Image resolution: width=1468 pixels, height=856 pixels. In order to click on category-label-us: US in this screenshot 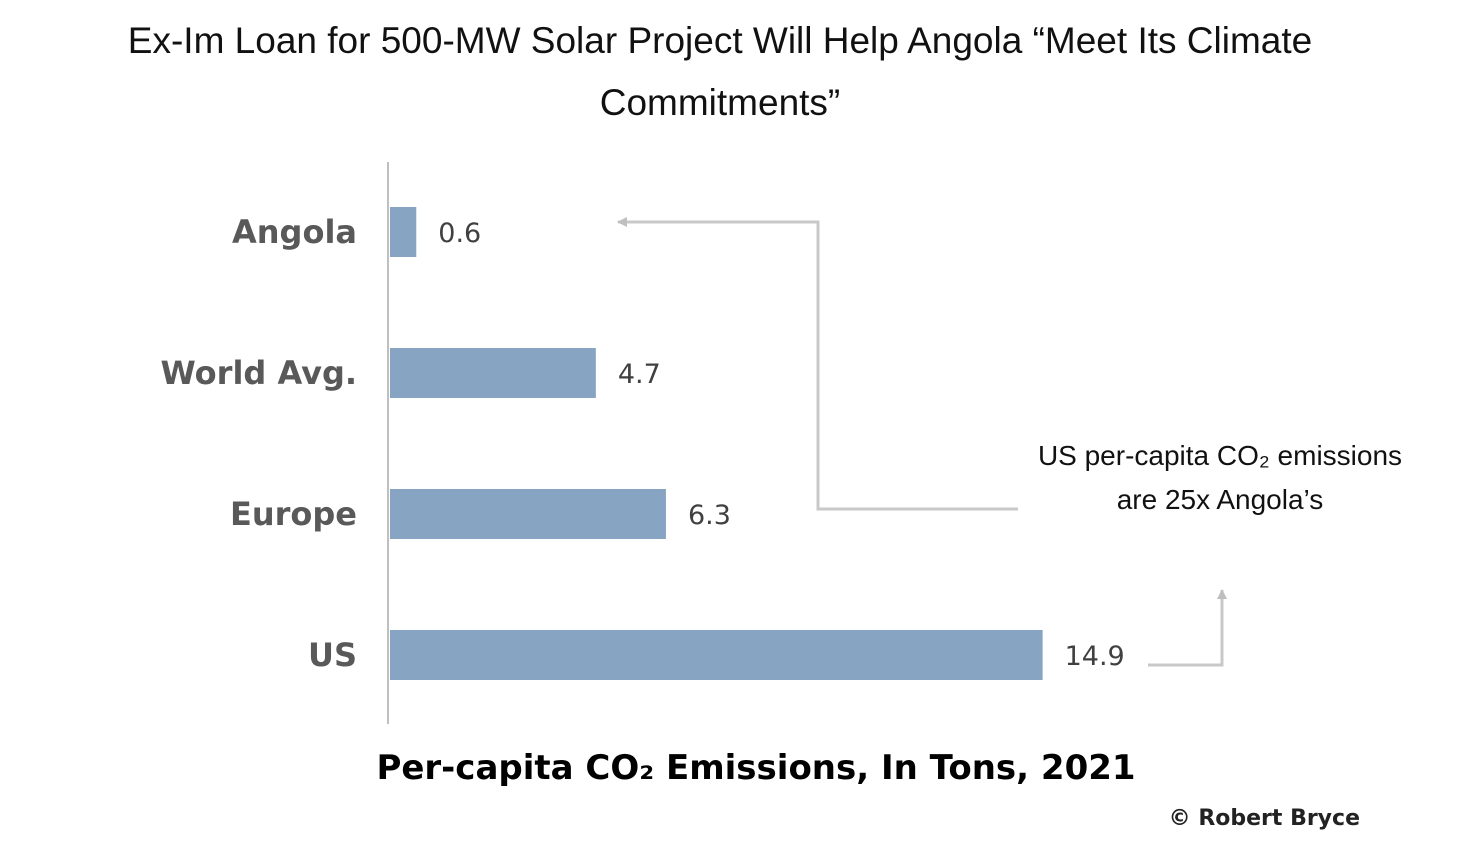, I will do `click(332, 655)`.